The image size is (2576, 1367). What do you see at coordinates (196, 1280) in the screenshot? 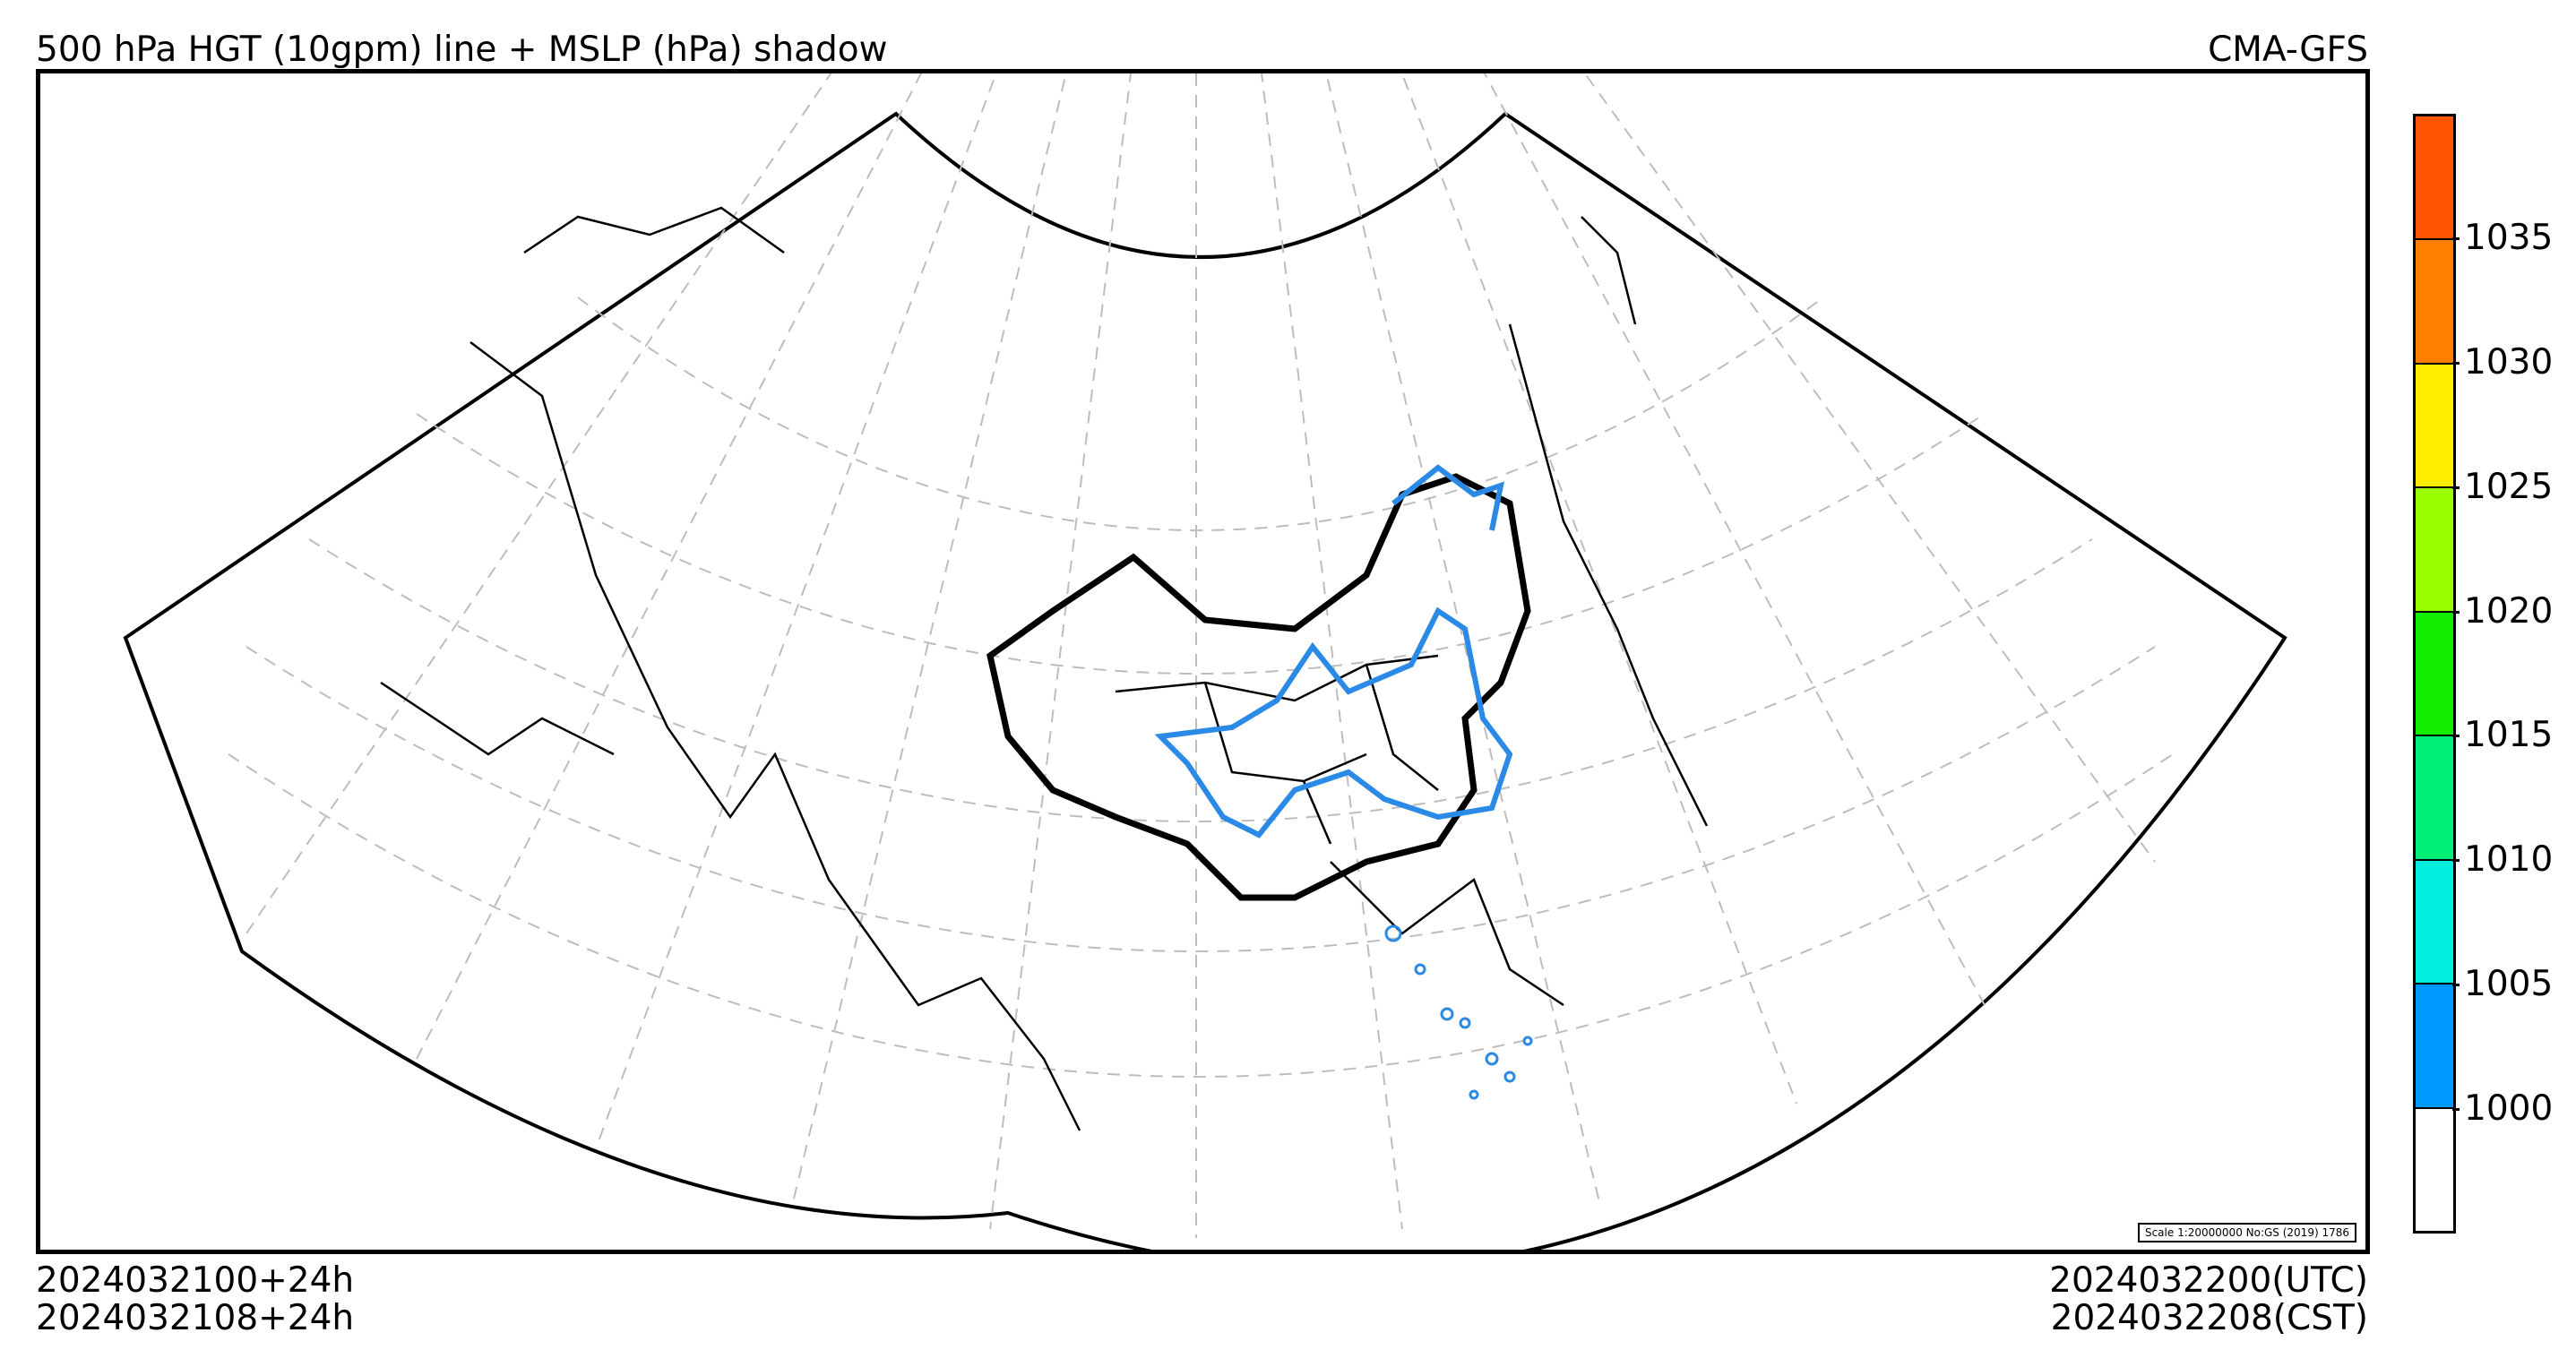
I see `init-time-utc: 2024032100+24h` at bounding box center [196, 1280].